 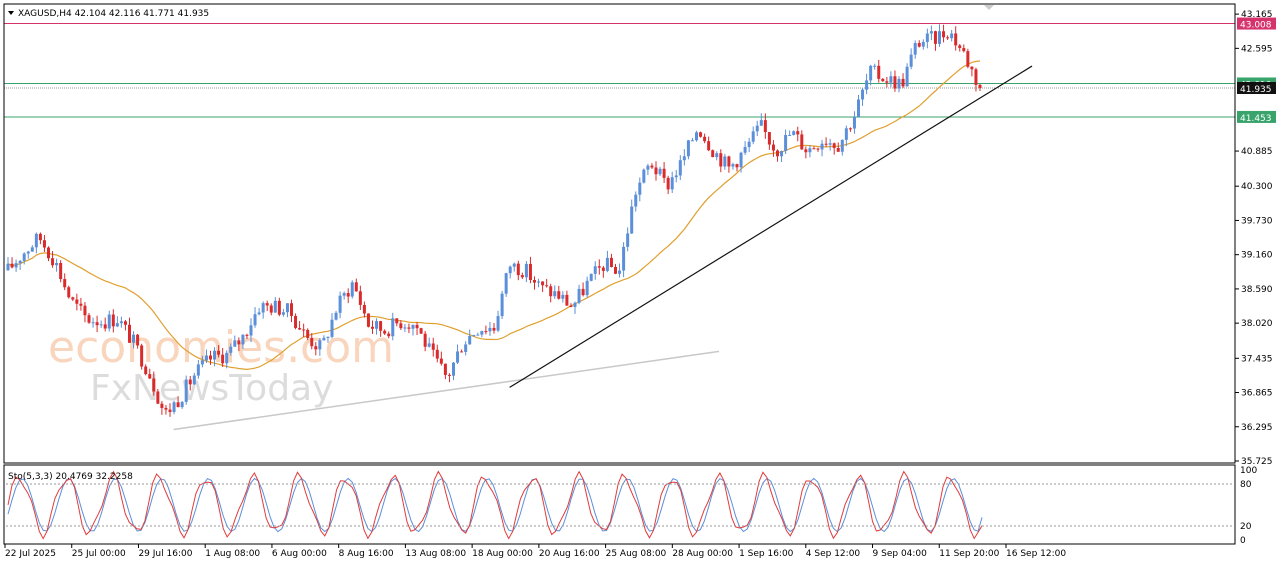 What do you see at coordinates (1248, 471) in the screenshot?
I see `stochastic-tick-label: 100` at bounding box center [1248, 471].